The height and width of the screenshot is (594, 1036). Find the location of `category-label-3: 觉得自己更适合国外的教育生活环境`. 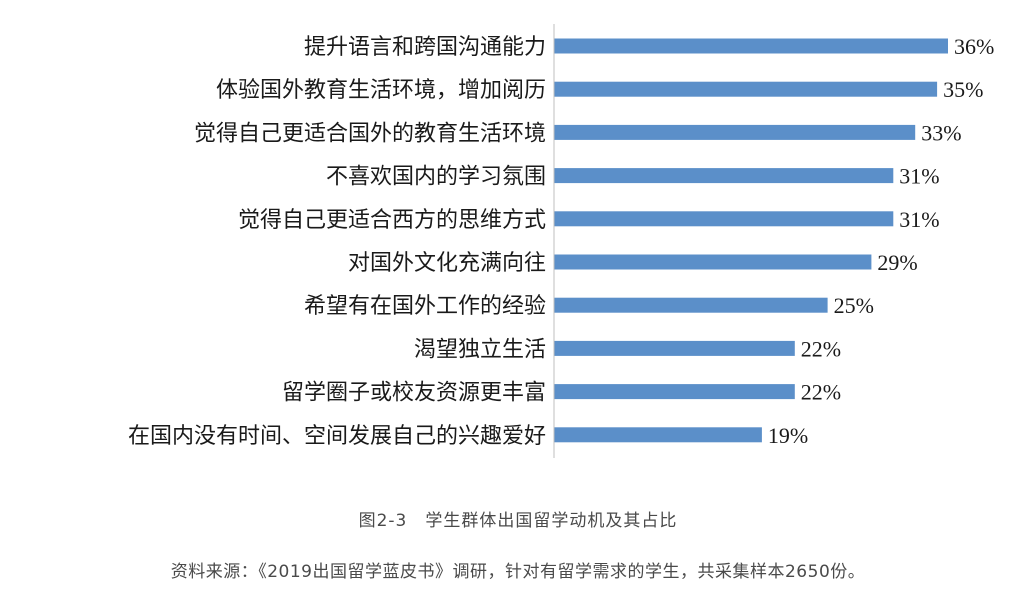

category-label-3: 觉得自己更适合国外的教育生活环境 is located at coordinates (370, 133).